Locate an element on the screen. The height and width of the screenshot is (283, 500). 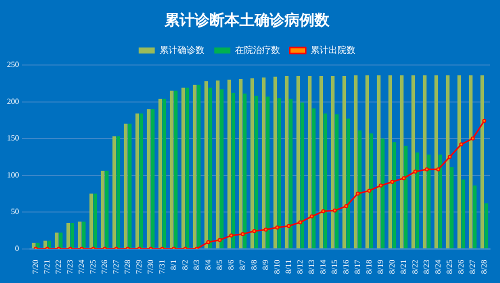
x-tick-label: 8/25 is located at coordinates (449, 267).